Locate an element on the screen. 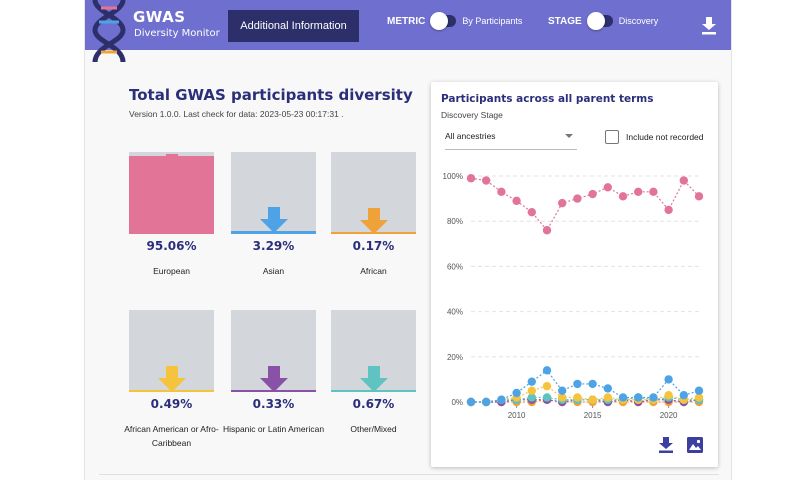 This screenshot has width=800, height=480. metric-toggle-knob is located at coordinates (439, 21).